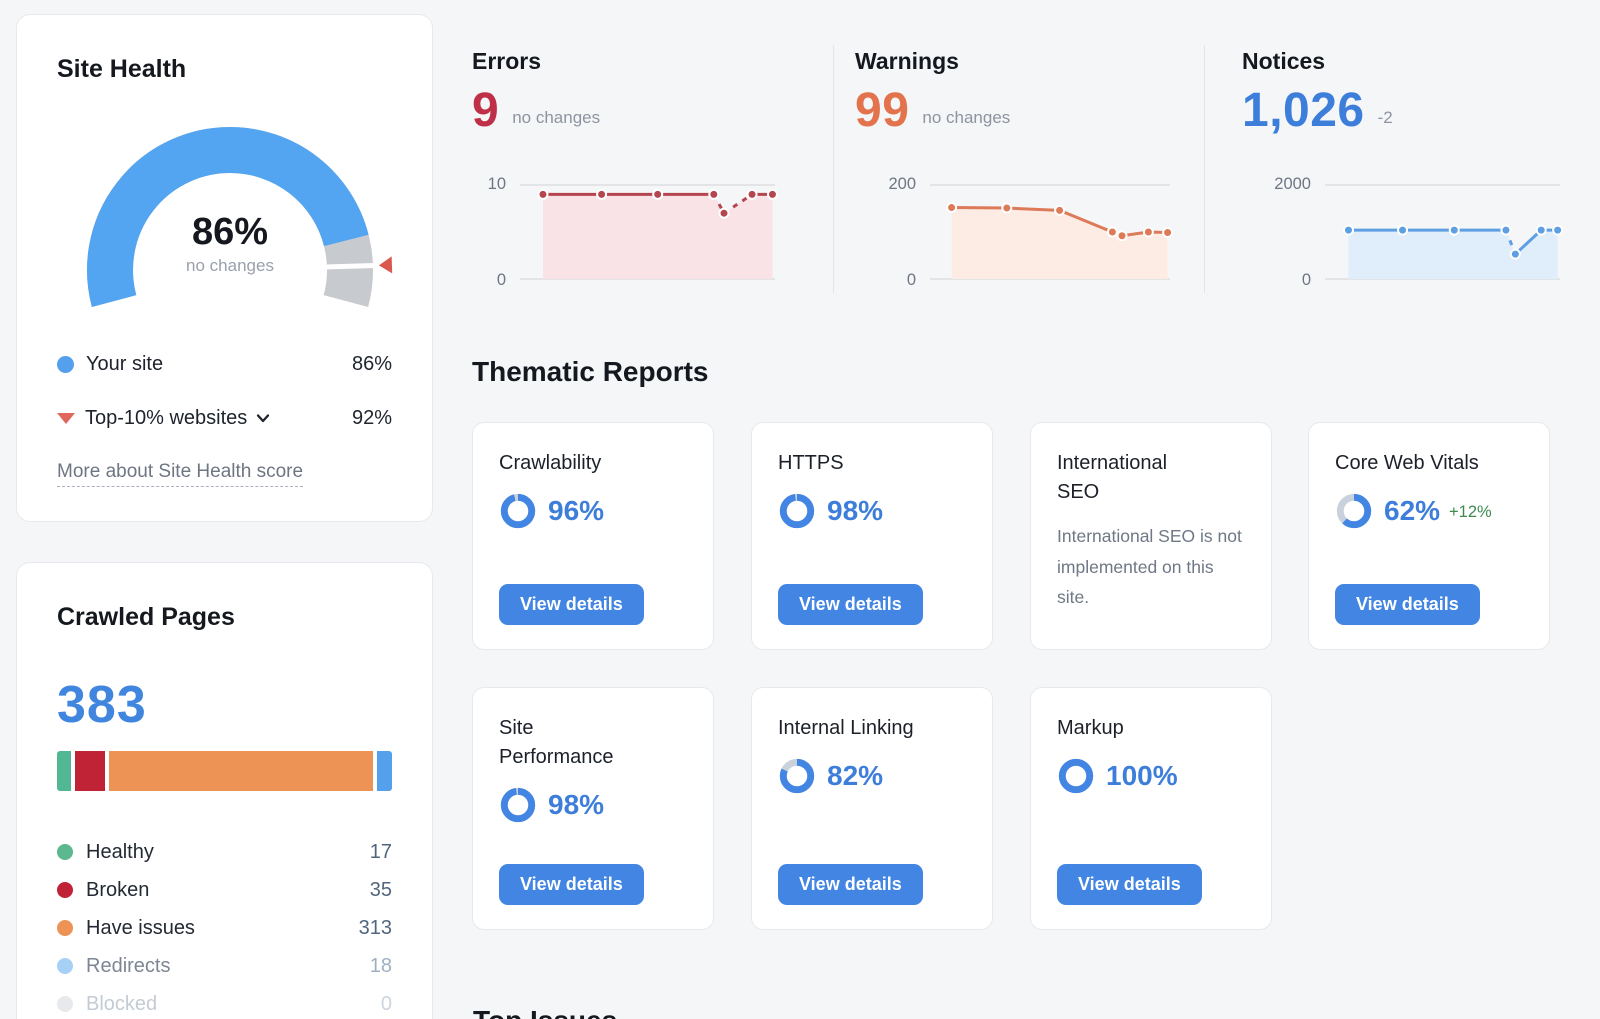 This screenshot has height=1019, width=1600. Describe the element at coordinates (64, 771) in the screenshot. I see `bar-segment-healthy` at that location.